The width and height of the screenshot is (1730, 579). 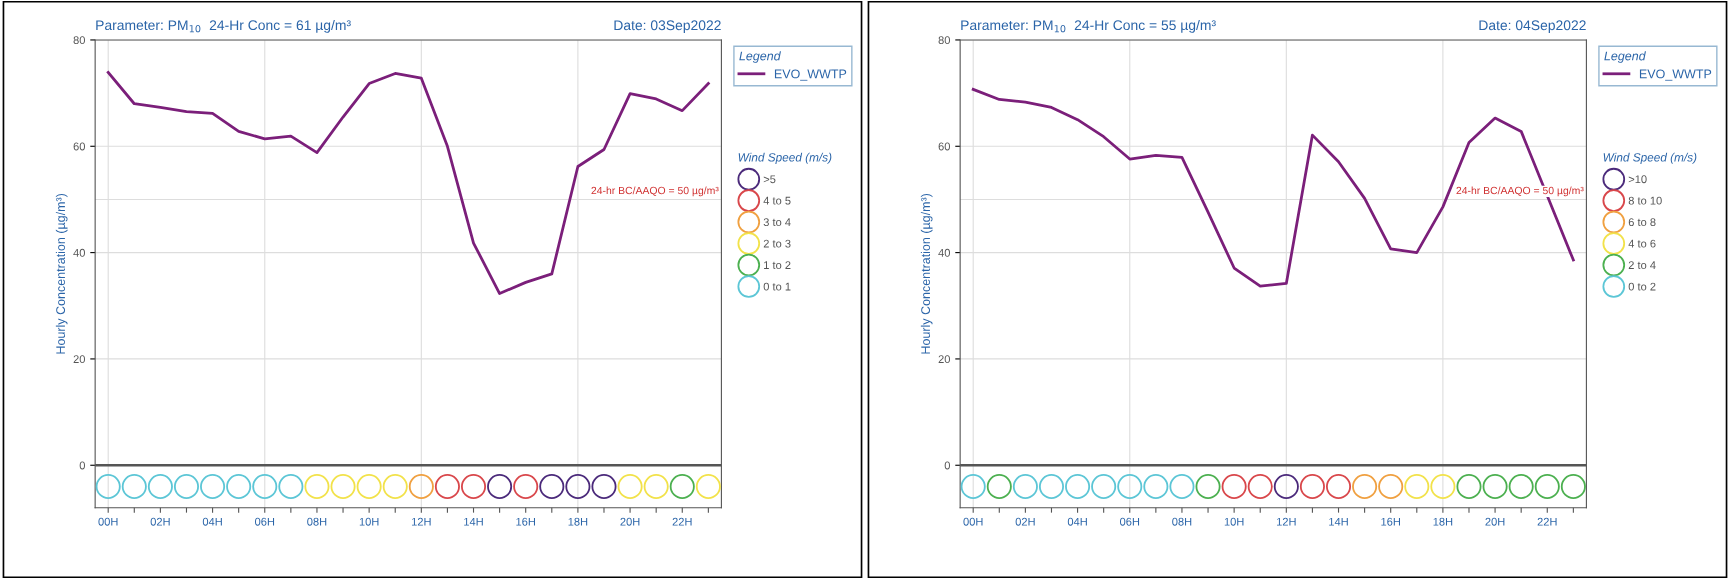 I want to click on legend-label: 2 to 3, so click(x=777, y=243).